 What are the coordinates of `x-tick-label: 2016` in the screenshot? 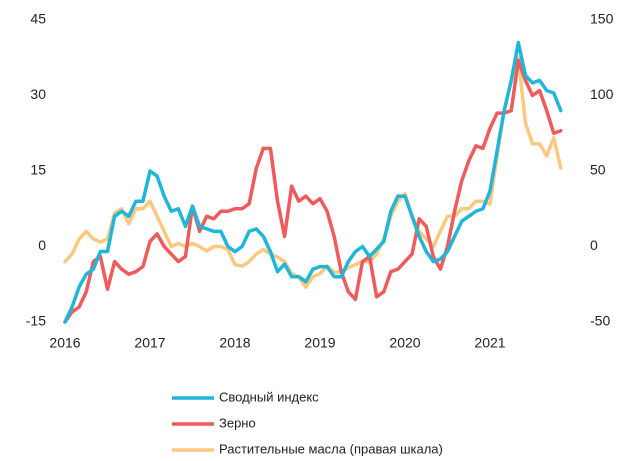 It's located at (64, 343).